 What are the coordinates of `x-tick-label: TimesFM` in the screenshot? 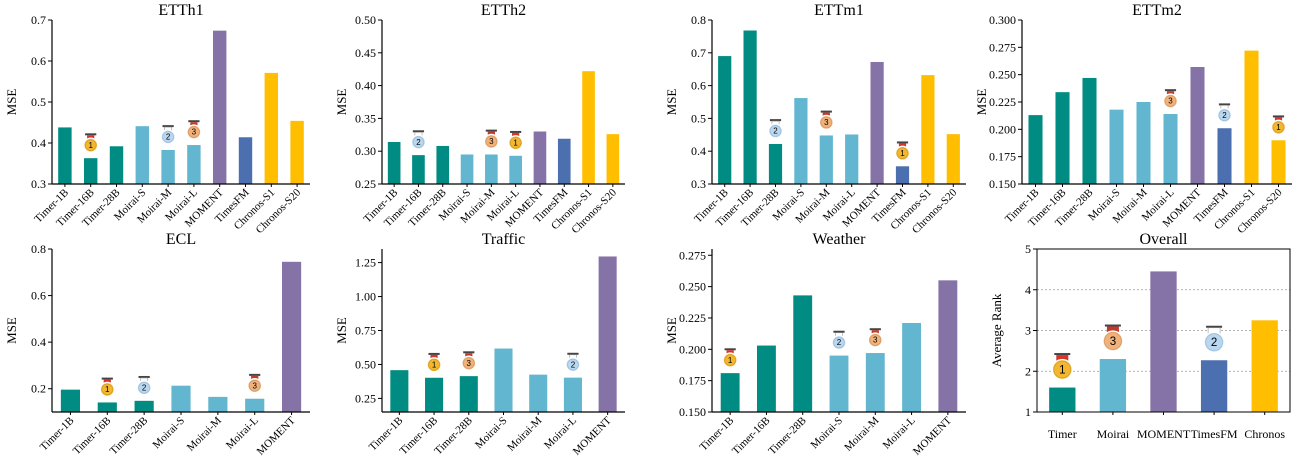 It's located at (1214, 434).